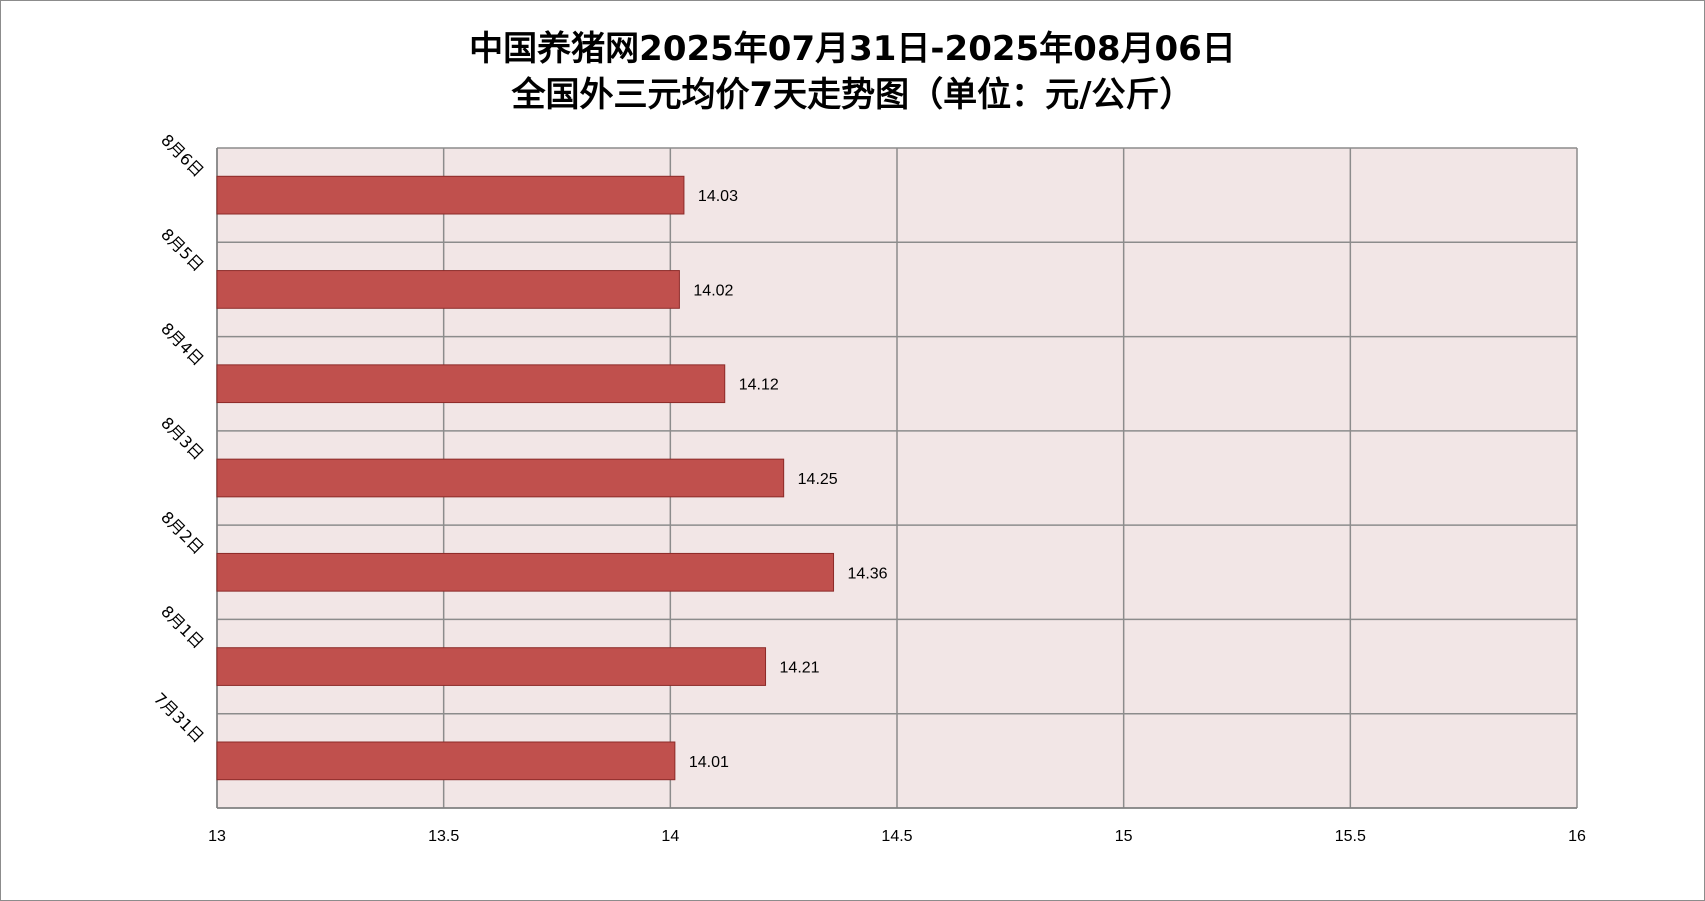  I want to click on y-tick-label: 8月2日, so click(182, 533).